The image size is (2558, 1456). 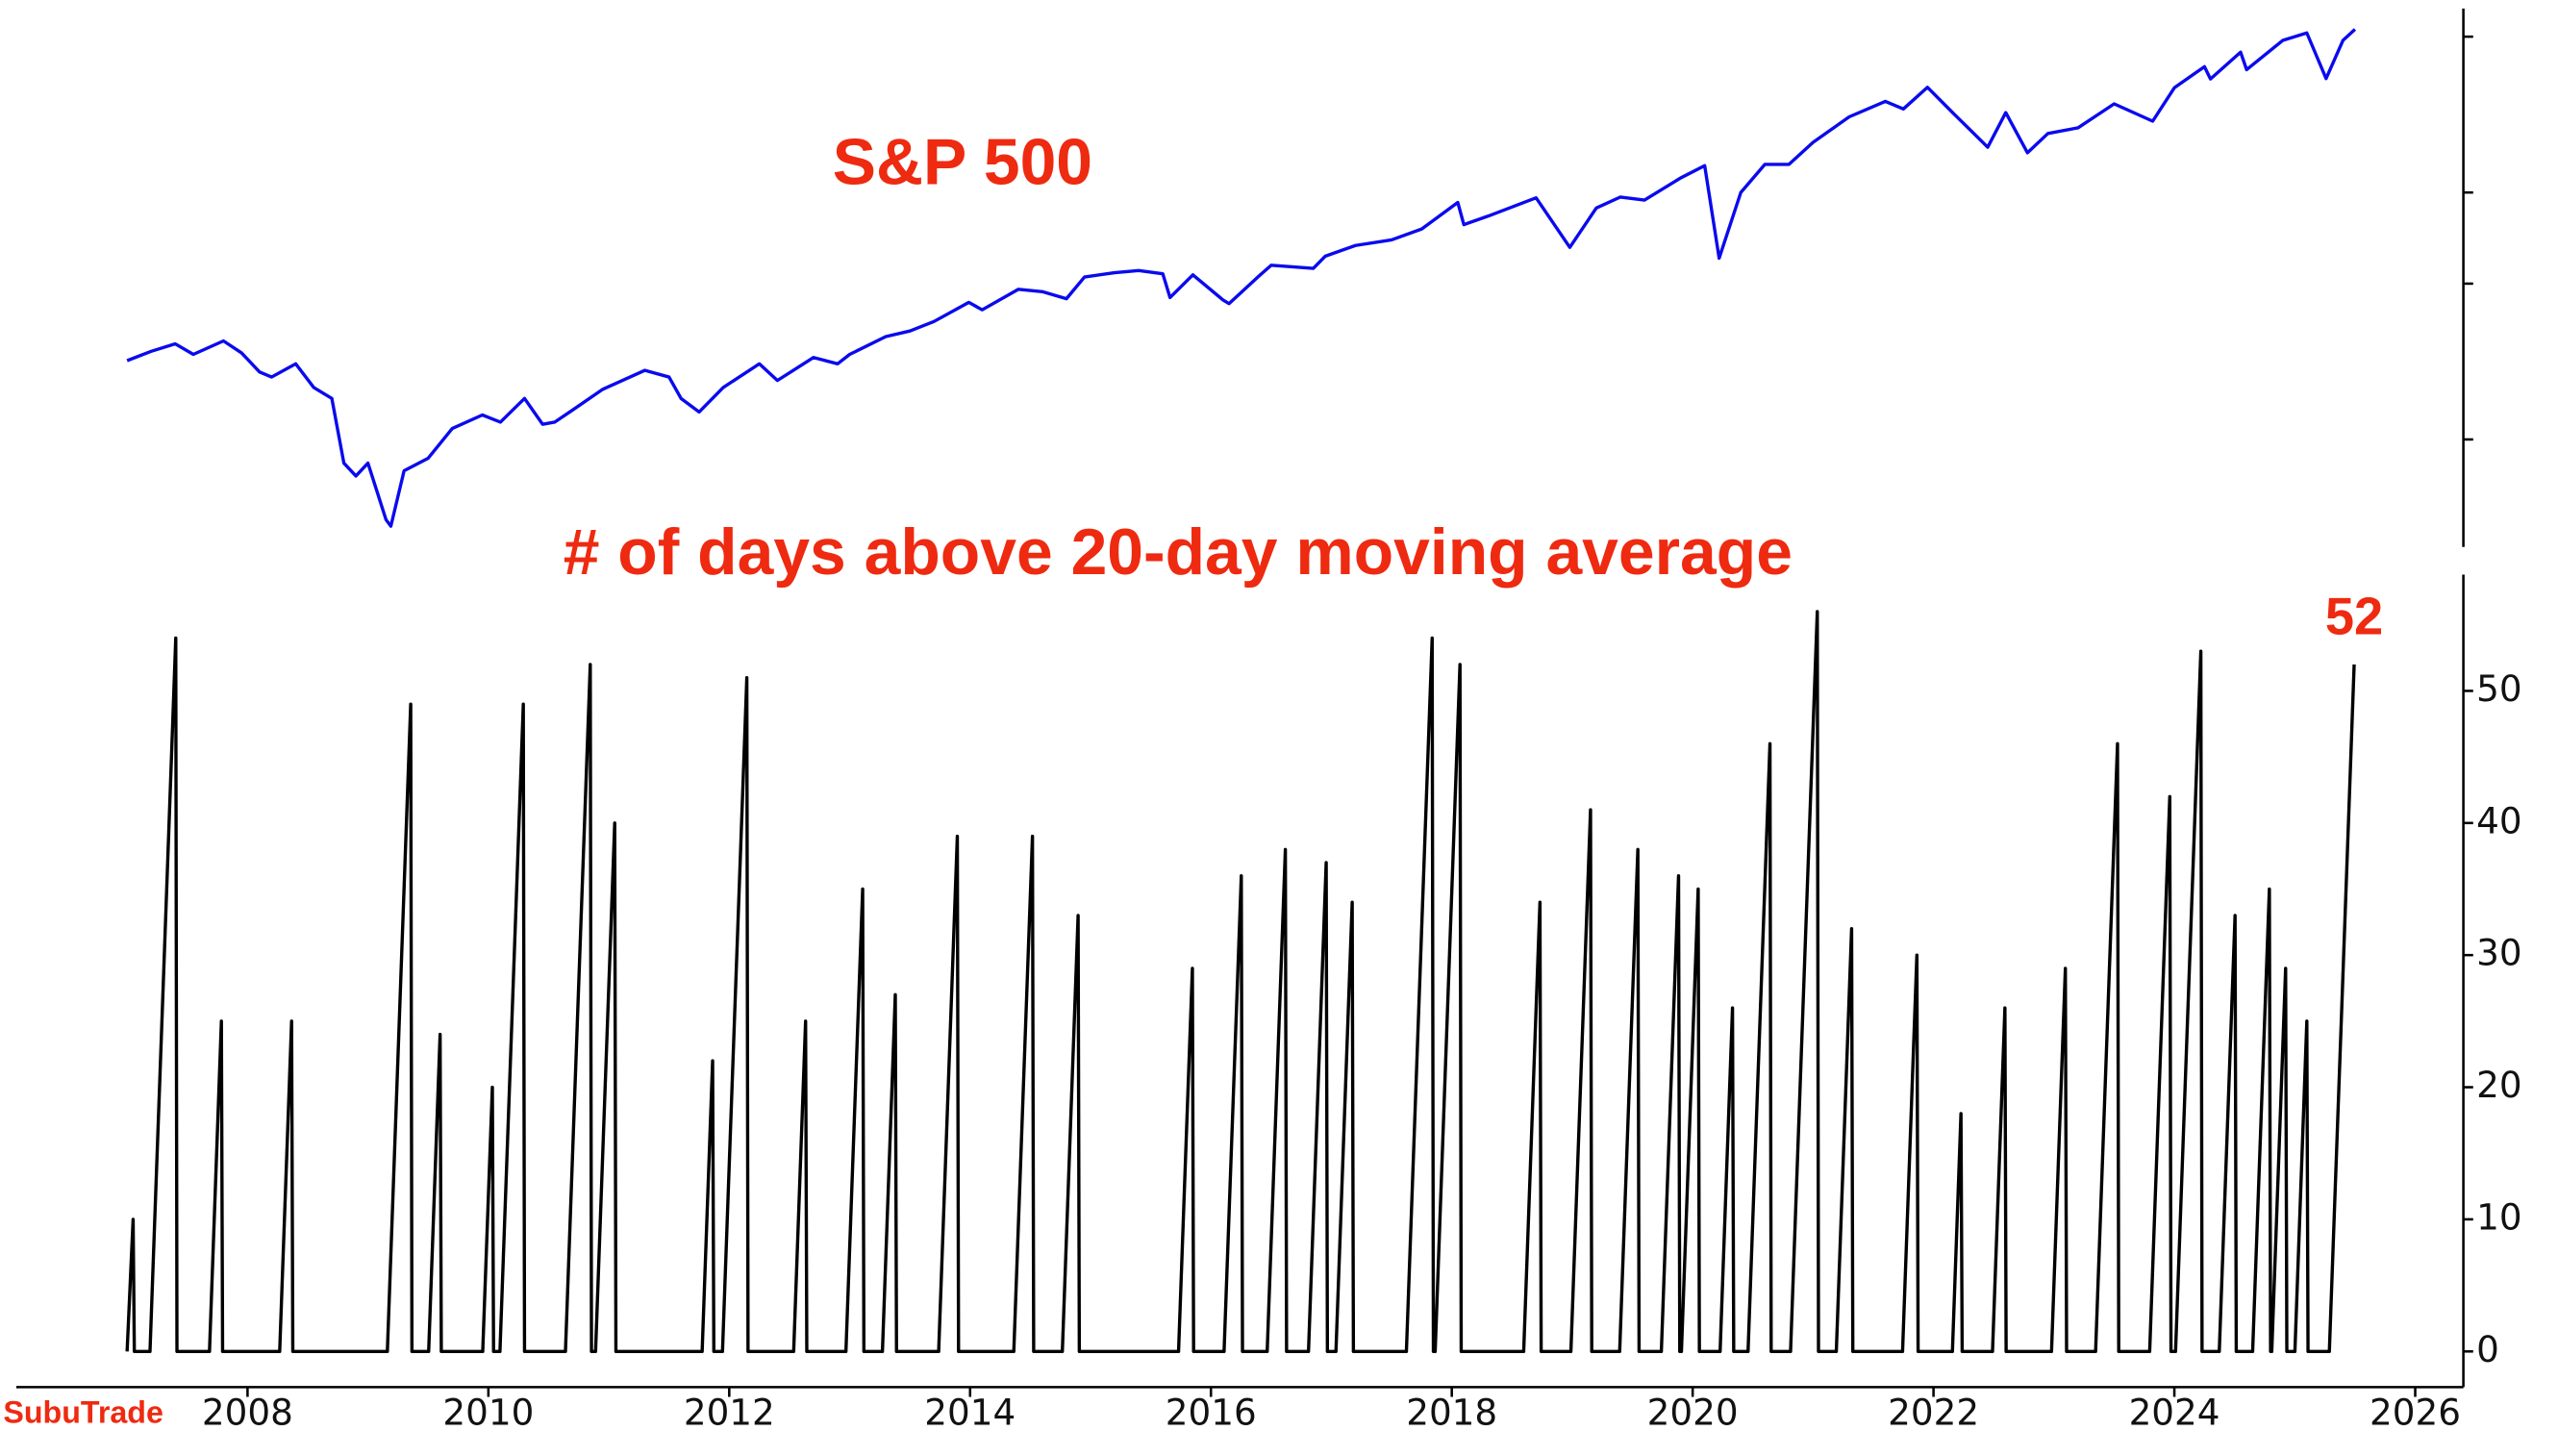 What do you see at coordinates (1693, 1413) in the screenshot?
I see `x-tick-label: 2020` at bounding box center [1693, 1413].